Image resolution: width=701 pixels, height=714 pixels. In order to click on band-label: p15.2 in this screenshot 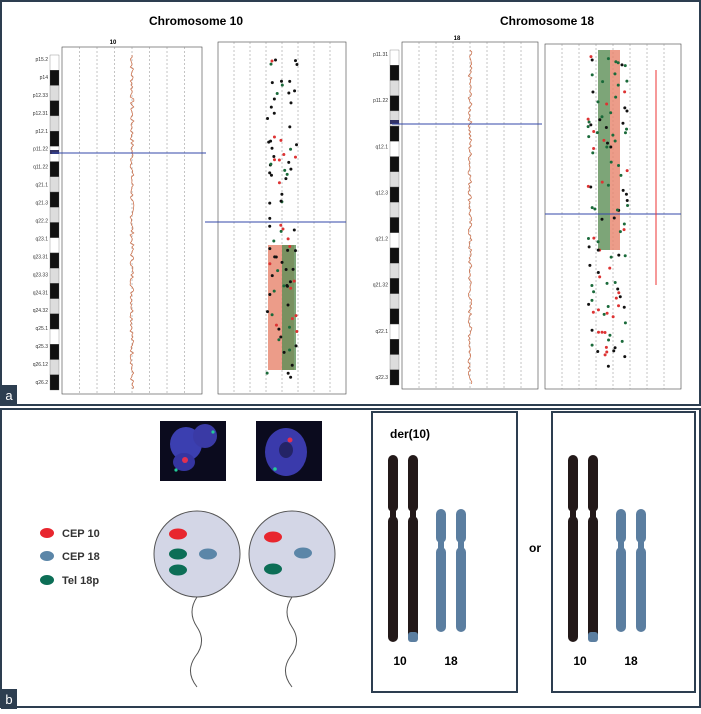, I will do `click(41, 60)`.